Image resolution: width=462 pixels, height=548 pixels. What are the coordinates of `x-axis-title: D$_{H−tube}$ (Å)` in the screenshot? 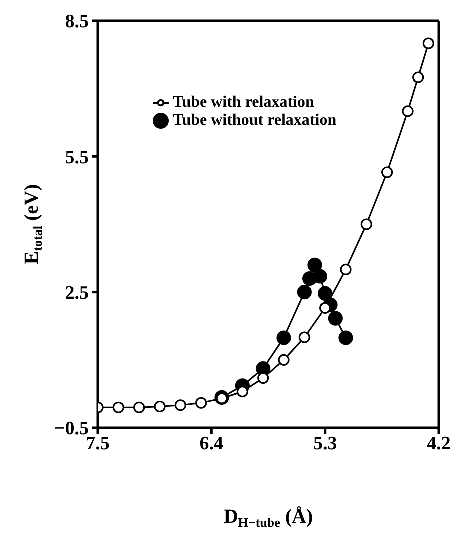 It's located at (269, 518).